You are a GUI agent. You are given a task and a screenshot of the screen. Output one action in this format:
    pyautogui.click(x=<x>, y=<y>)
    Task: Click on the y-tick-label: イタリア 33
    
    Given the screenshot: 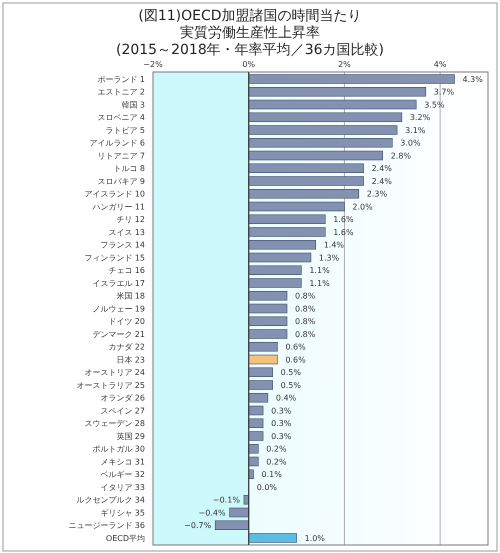 What is the action you would take?
    pyautogui.click(x=122, y=487)
    